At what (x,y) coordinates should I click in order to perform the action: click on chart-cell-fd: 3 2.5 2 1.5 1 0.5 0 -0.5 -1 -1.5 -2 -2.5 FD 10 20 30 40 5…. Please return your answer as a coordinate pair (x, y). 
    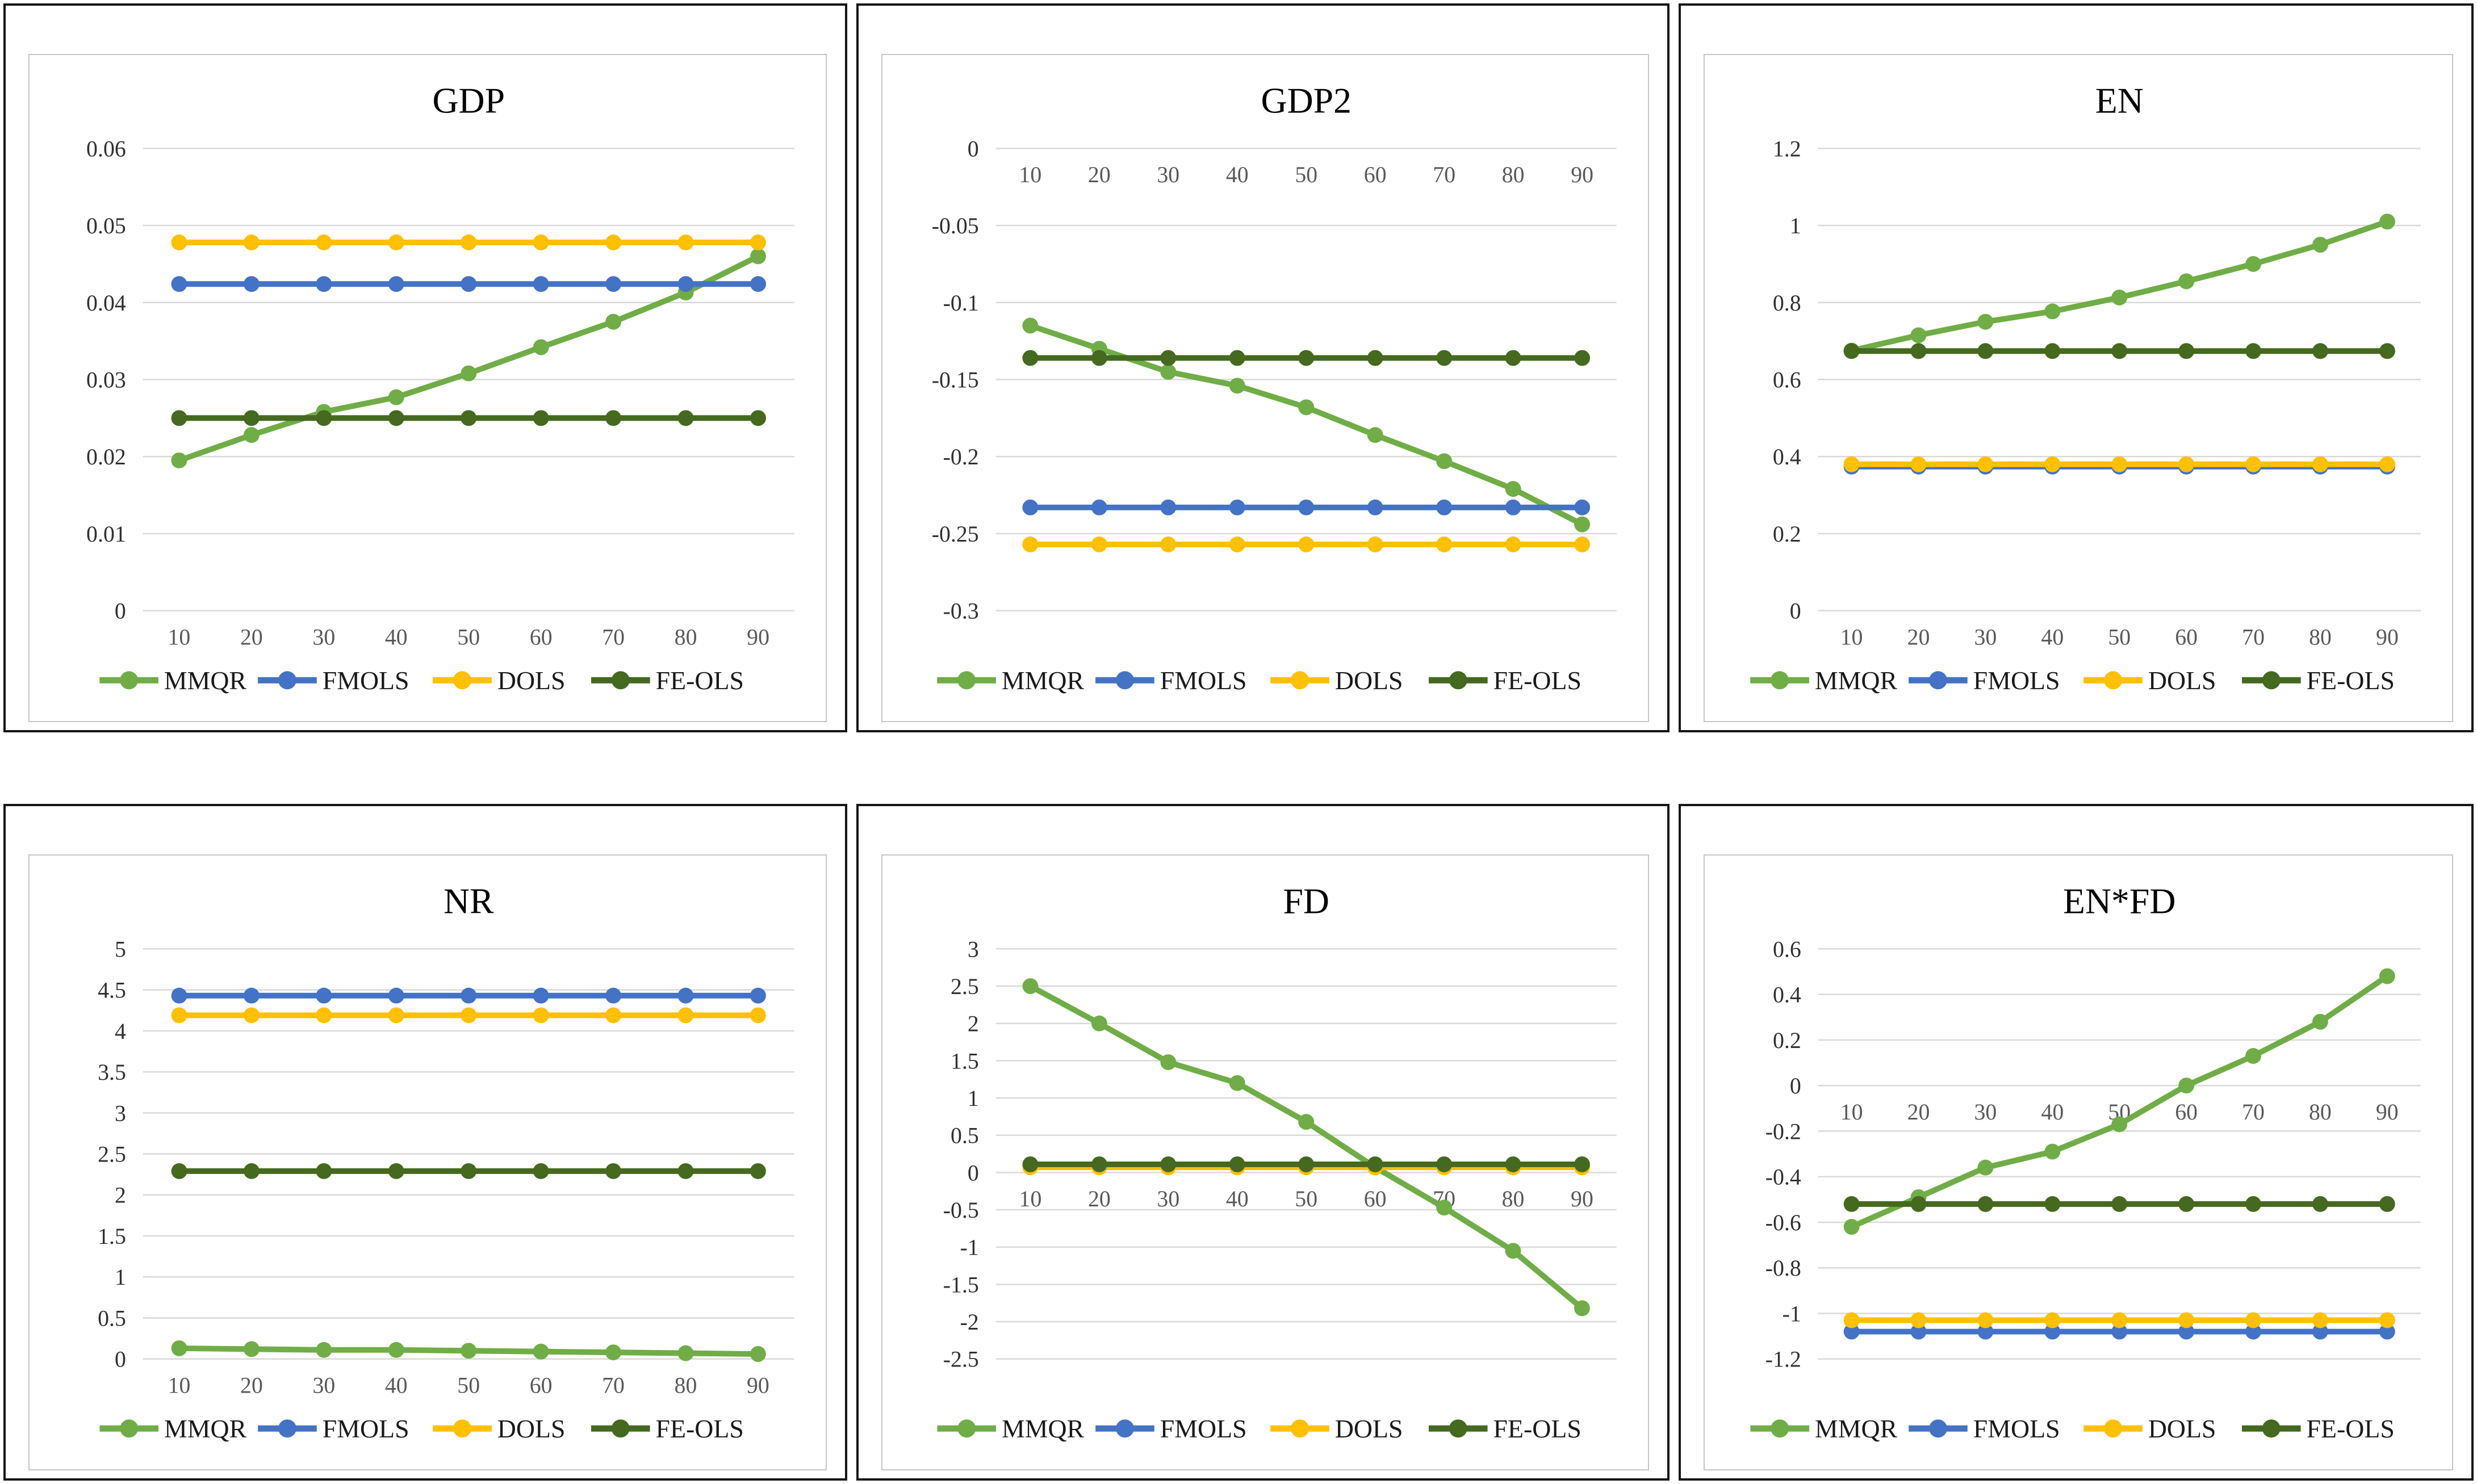
    Looking at the image, I should click on (1263, 1143).